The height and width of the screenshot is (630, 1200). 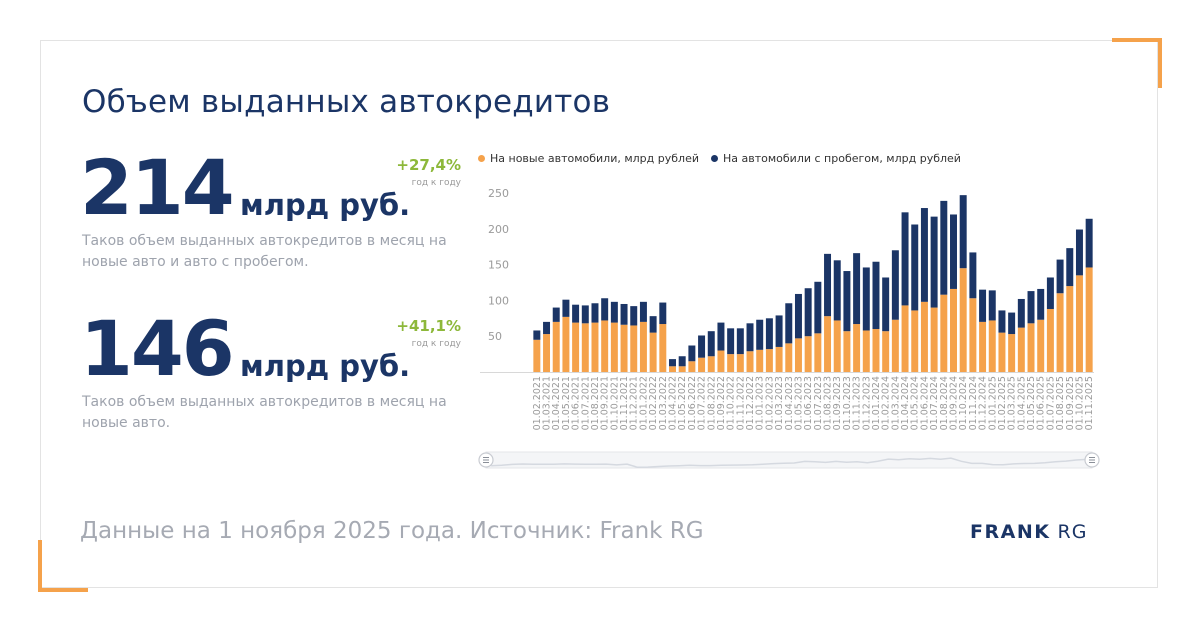 What do you see at coordinates (836, 158) in the screenshot?
I see `legend-item-used: На автомобили с пробегом, млрд рублей` at bounding box center [836, 158].